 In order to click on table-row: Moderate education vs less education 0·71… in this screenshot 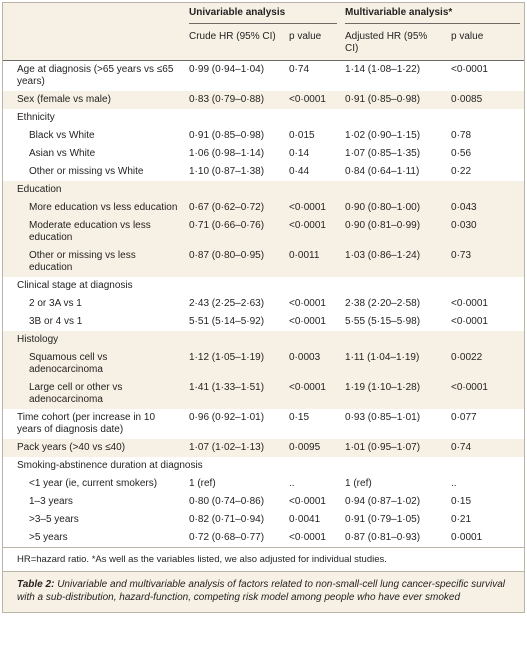, I will do `click(264, 232)`.